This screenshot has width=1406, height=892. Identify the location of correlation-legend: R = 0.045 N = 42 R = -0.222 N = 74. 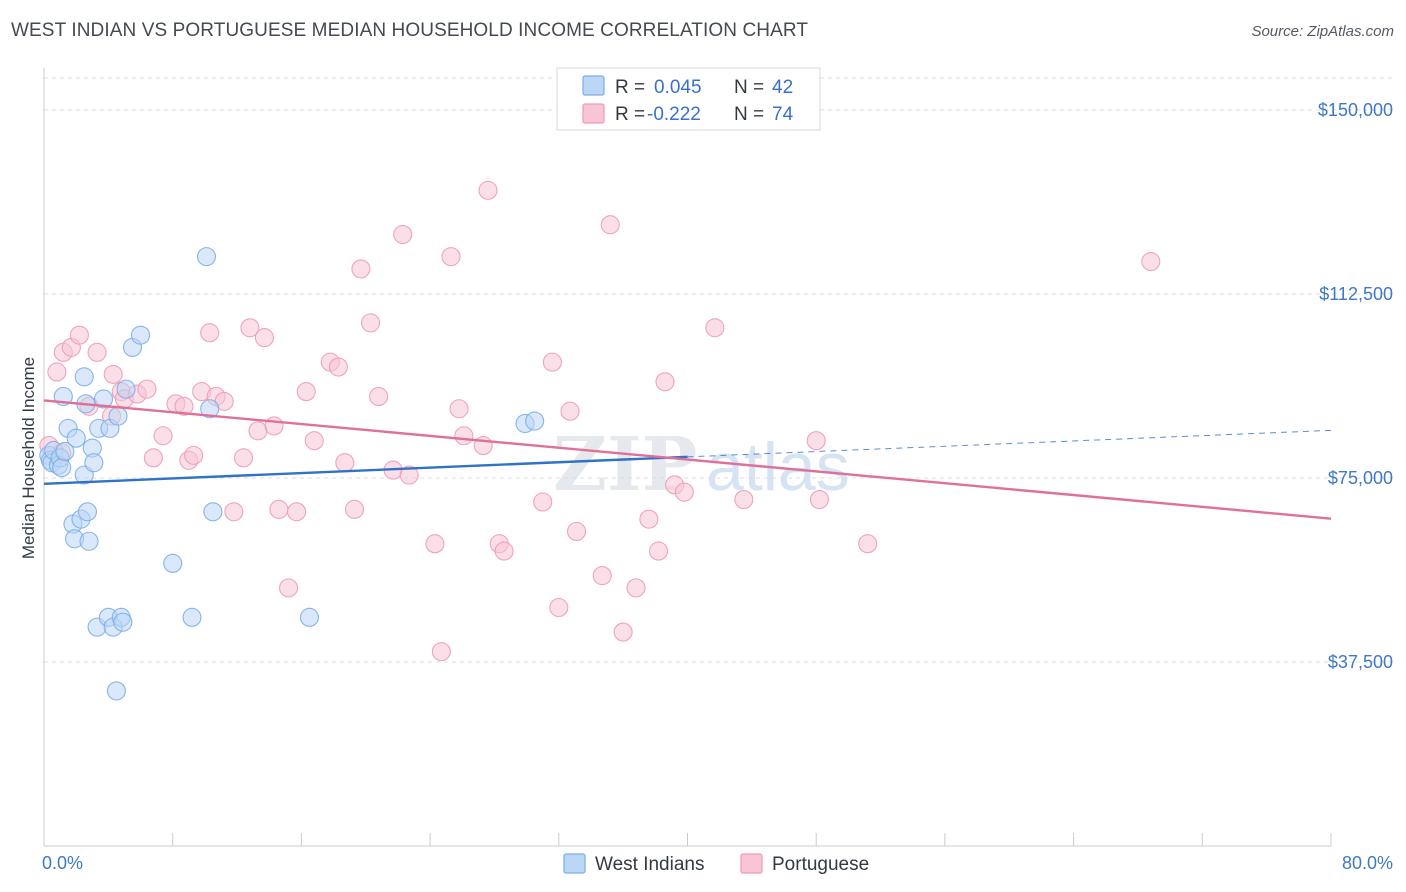
(688, 99).